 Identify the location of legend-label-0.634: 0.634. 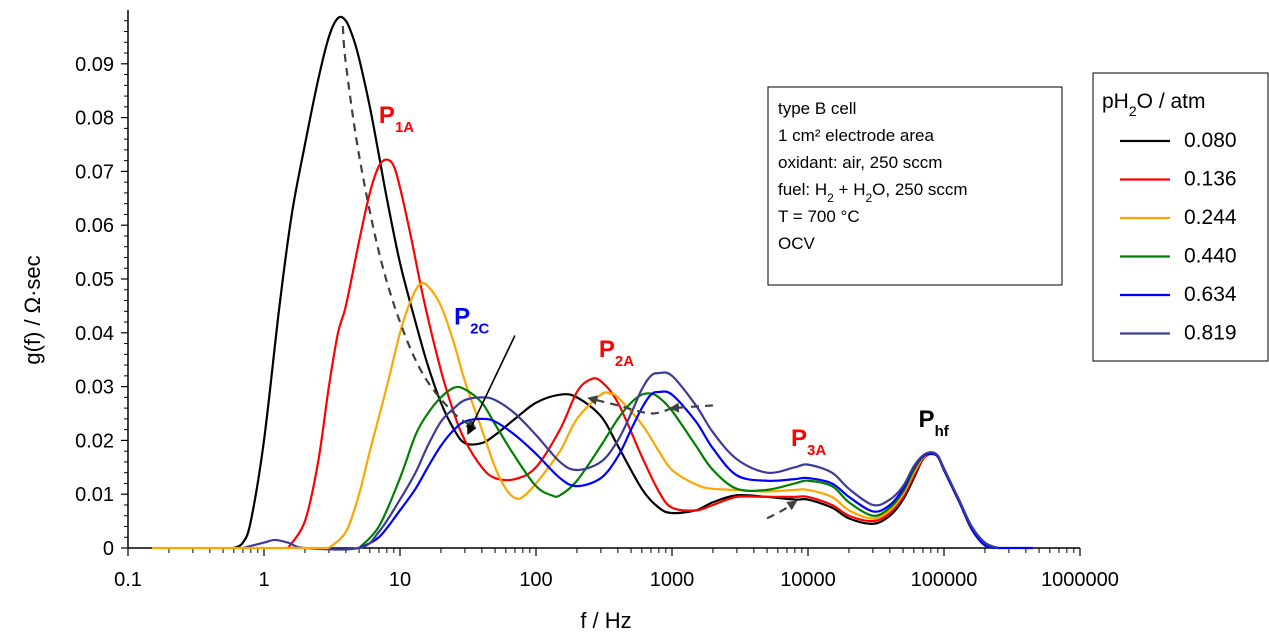
(1210, 294).